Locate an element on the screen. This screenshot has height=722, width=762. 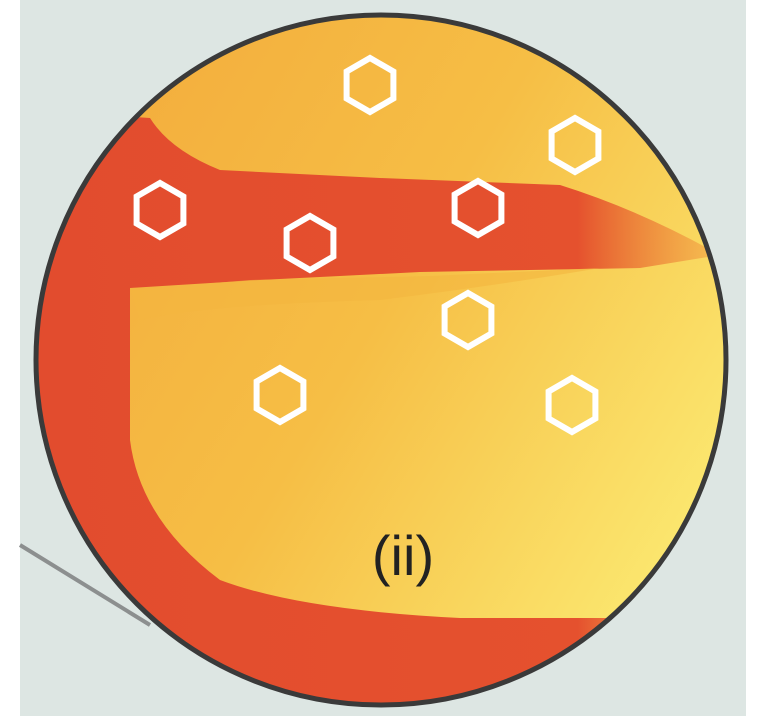
pointer-line is located at coordinates (85, 585).